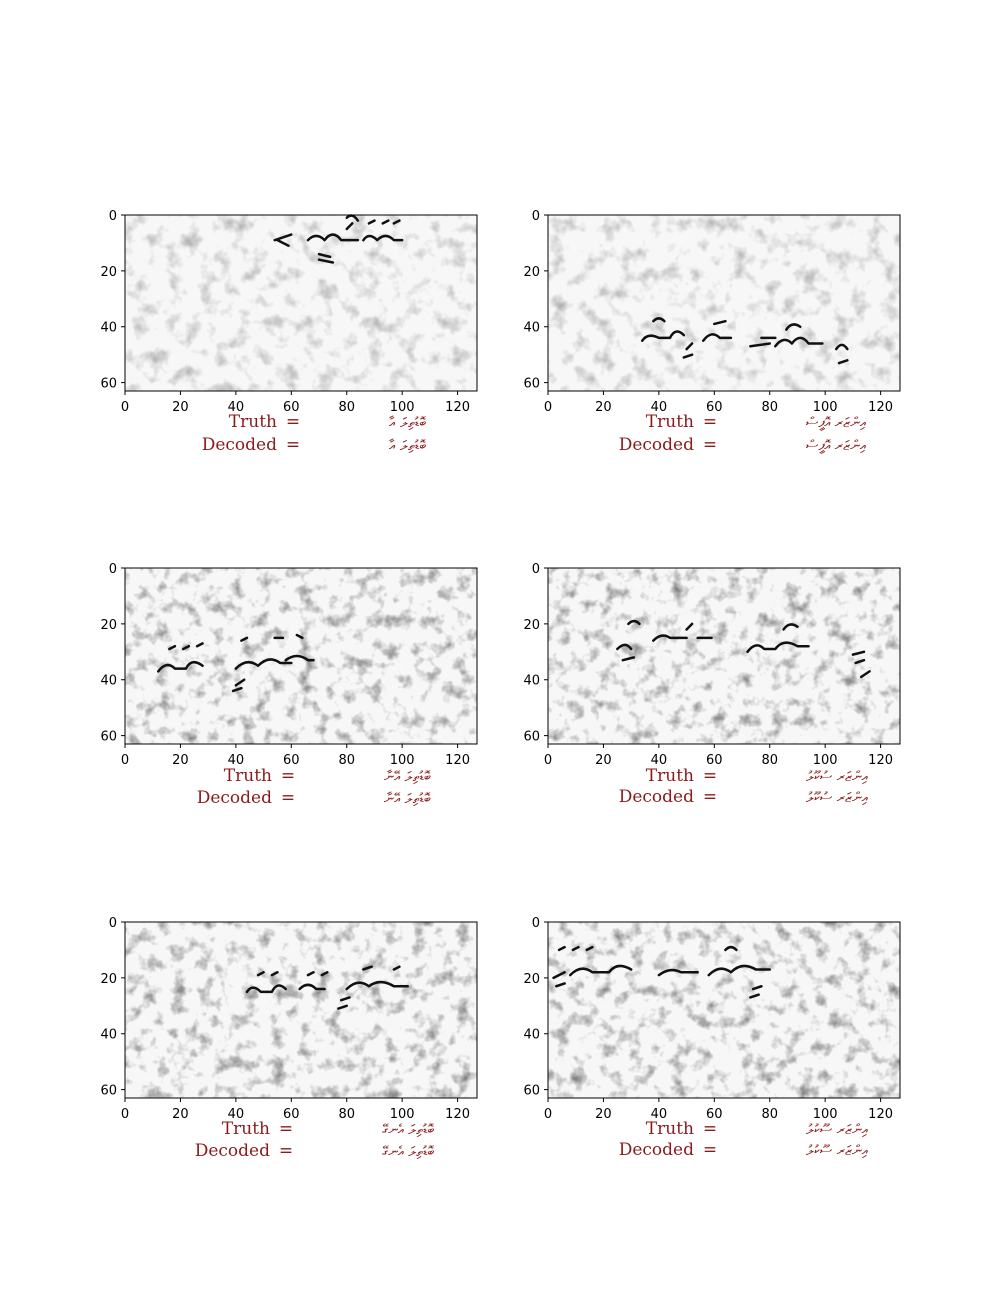  I want to click on y-tick-label: 60, so click(531, 384).